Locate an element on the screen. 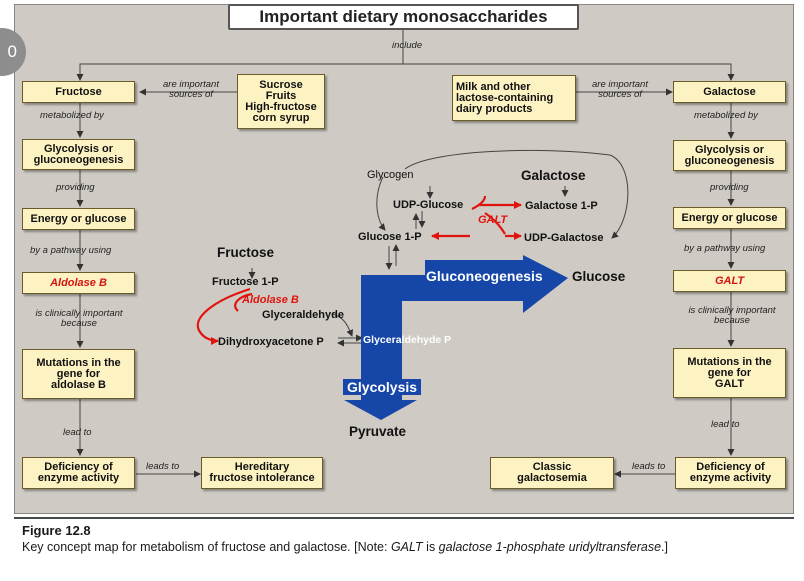 Image resolution: width=804 pixels, height=581 pixels. node-gluconeogenesis: Gluconeogenesis is located at coordinates (484, 276).